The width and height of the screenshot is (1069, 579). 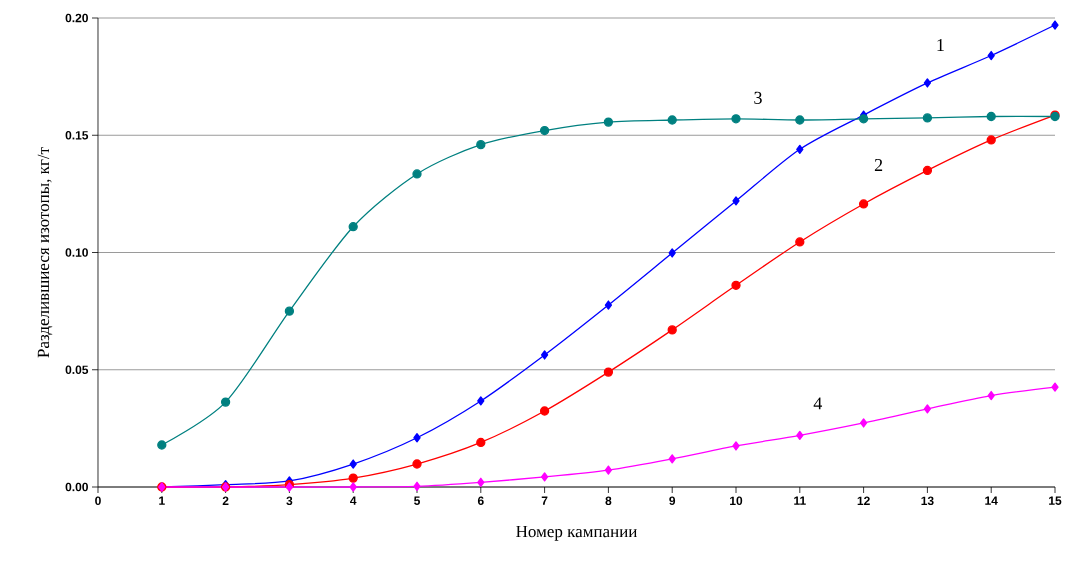 I want to click on x-tick-label: 12, so click(x=863, y=500).